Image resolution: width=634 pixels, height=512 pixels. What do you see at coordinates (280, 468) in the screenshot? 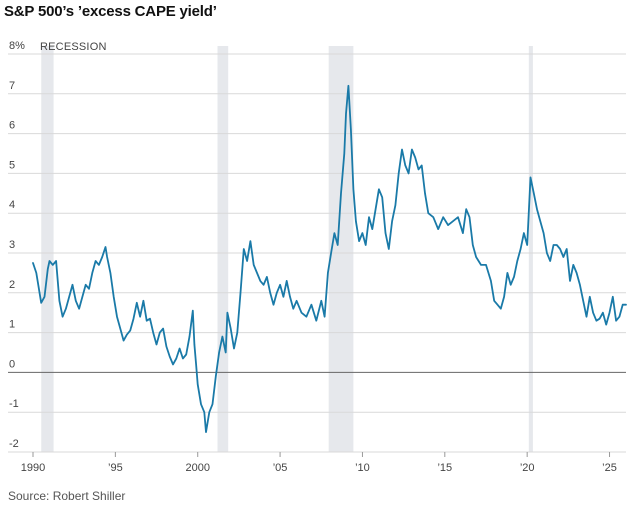
I see `x-tick-label: ’05` at bounding box center [280, 468].